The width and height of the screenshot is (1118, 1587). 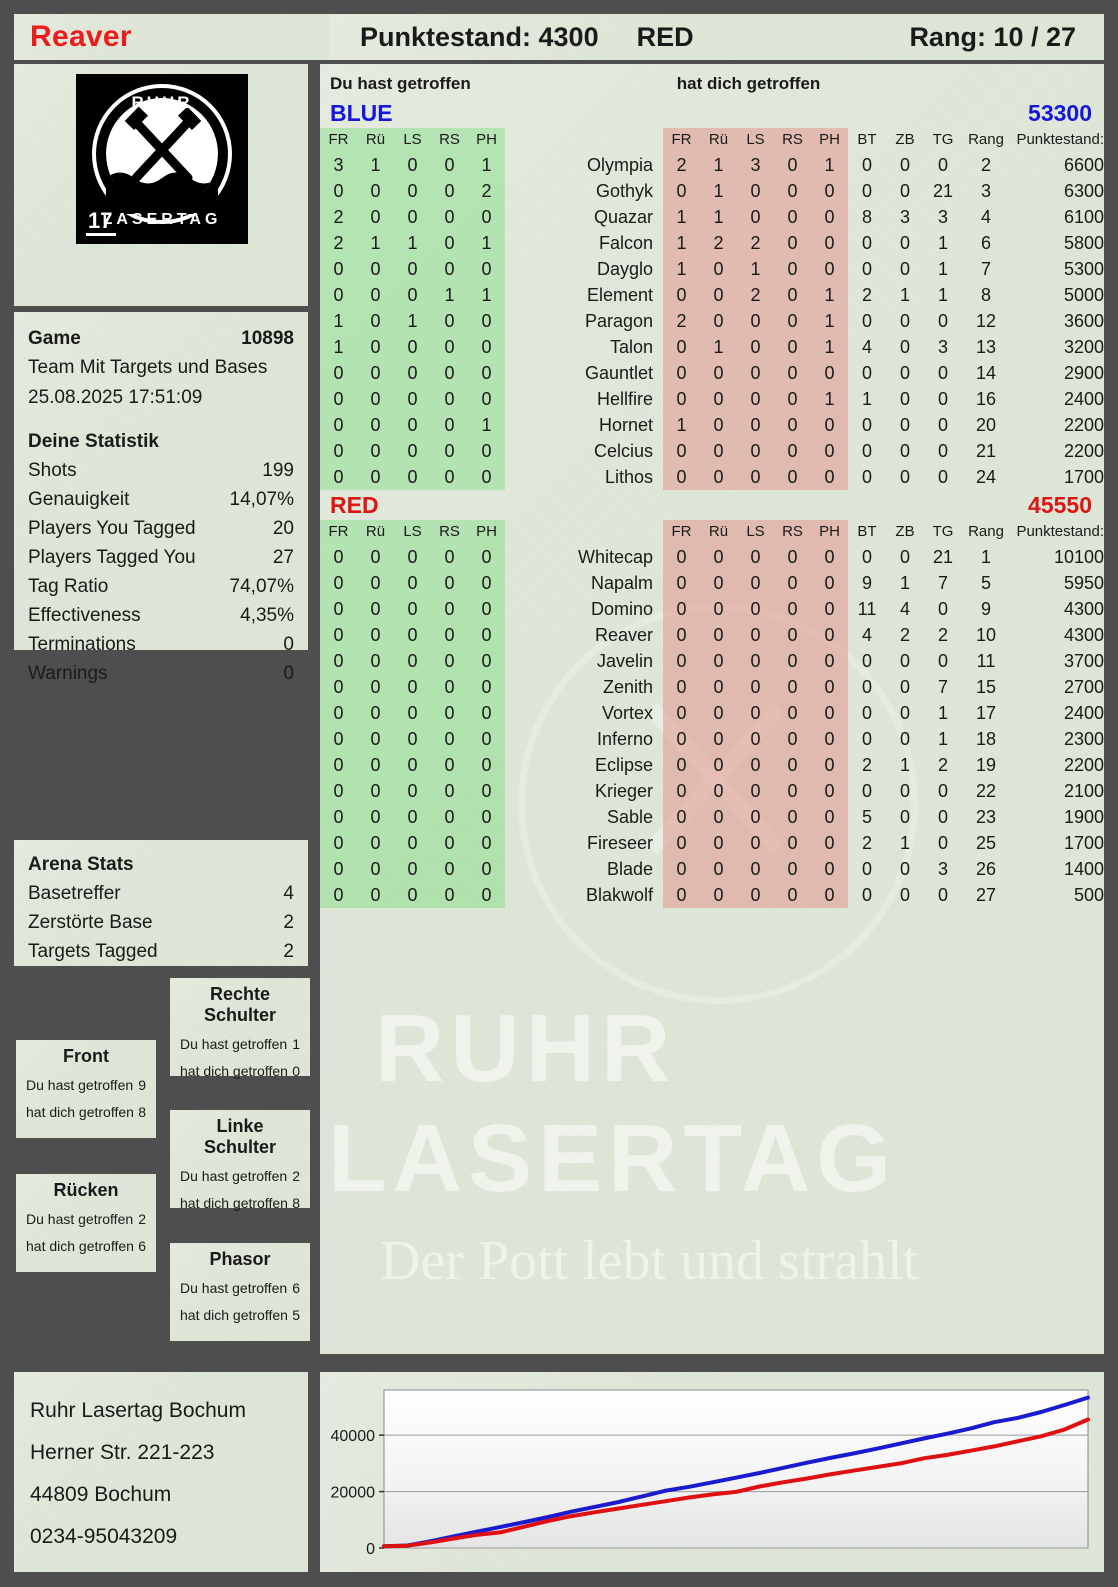 What do you see at coordinates (161, 586) in the screenshot?
I see `stat-row: Tag Ratio 74,07%` at bounding box center [161, 586].